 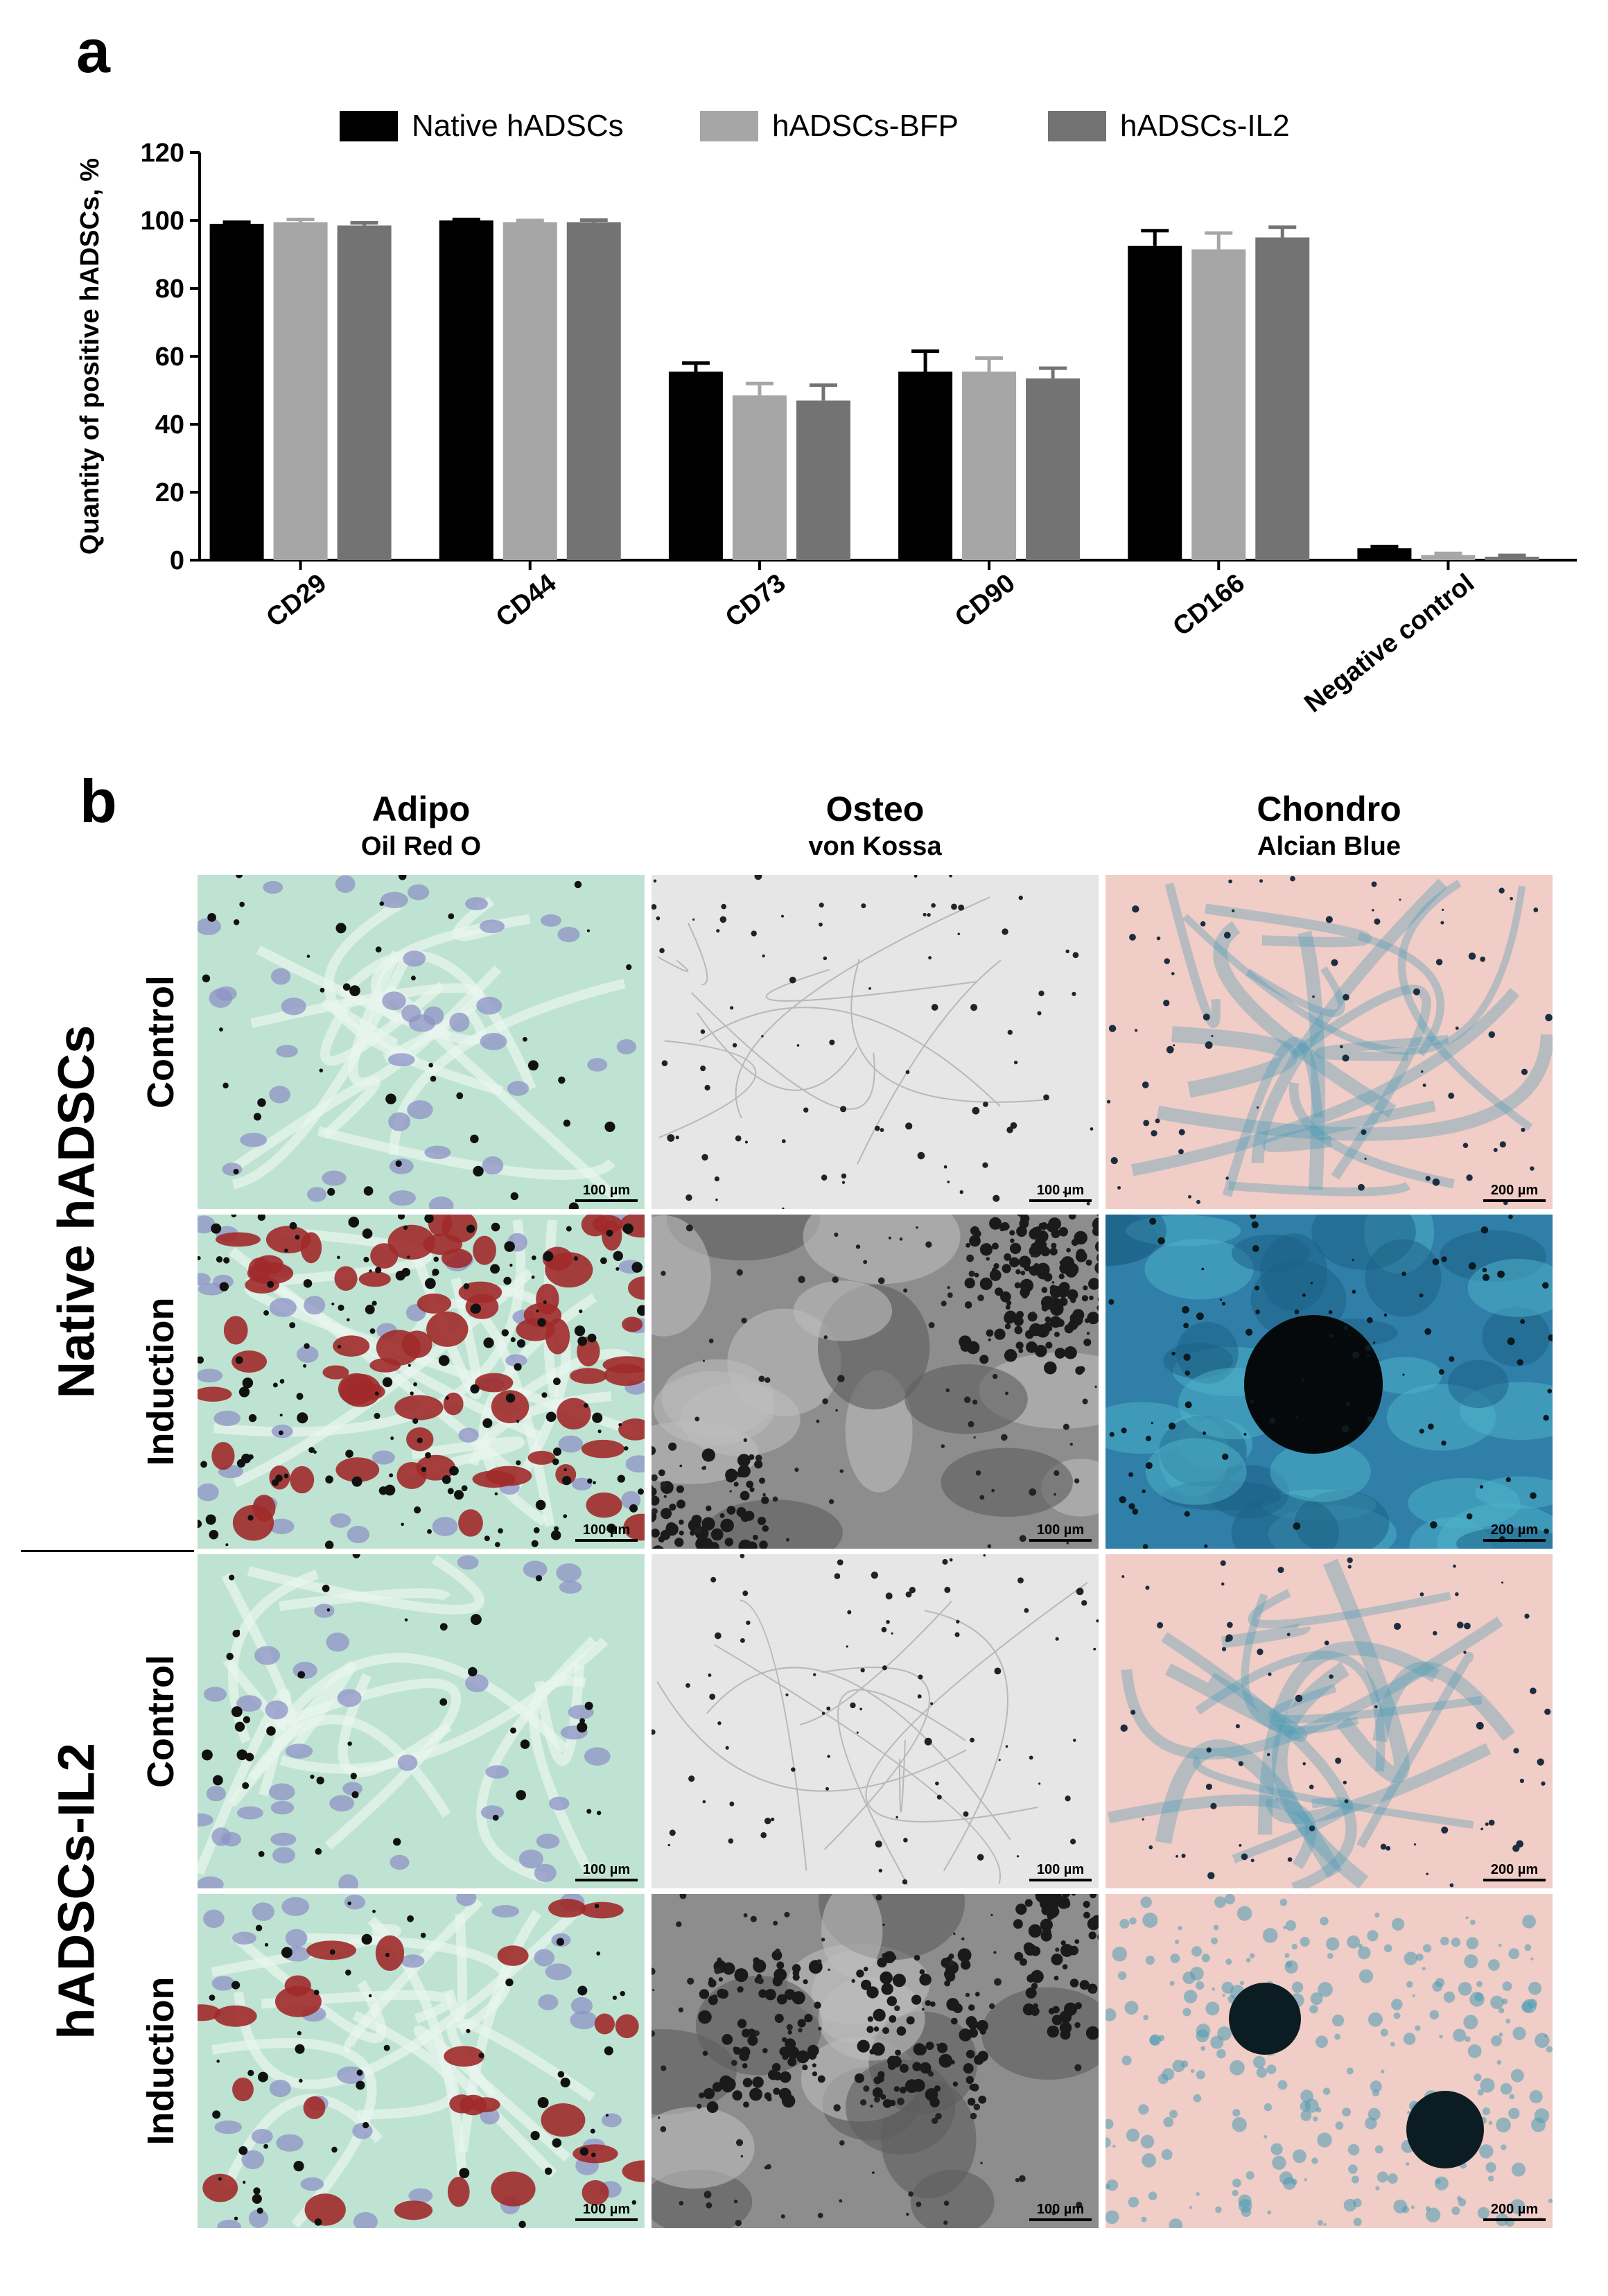 What do you see at coordinates (170, 492) in the screenshot?
I see `y-tick-label: 20` at bounding box center [170, 492].